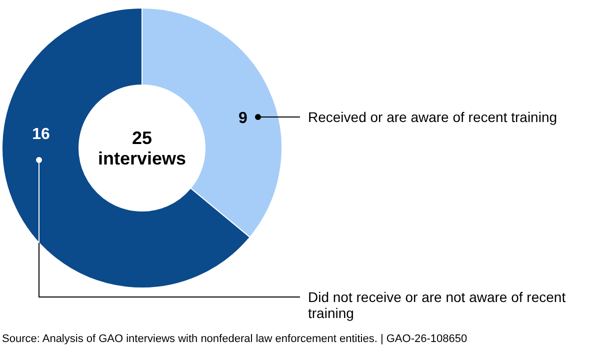  What do you see at coordinates (142, 148) in the screenshot?
I see `text: 25 interviews` at bounding box center [142, 148].